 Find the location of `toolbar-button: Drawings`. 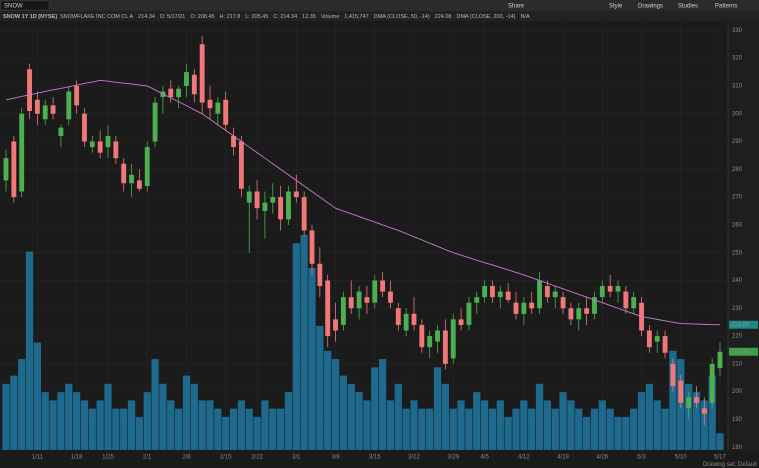

toolbar-button: Drawings is located at coordinates (650, 6).